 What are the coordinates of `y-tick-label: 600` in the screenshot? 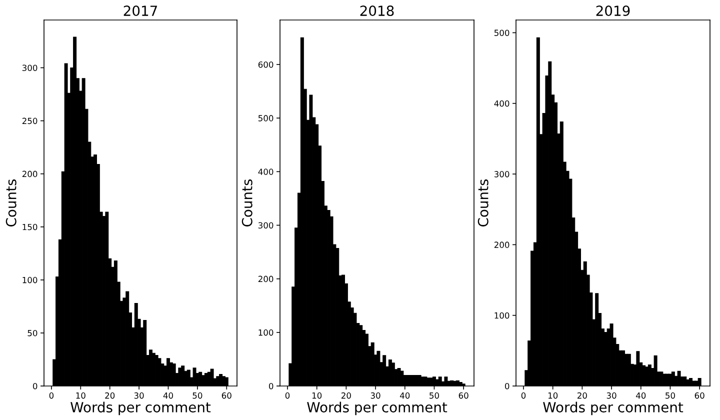 It's located at (266, 64).